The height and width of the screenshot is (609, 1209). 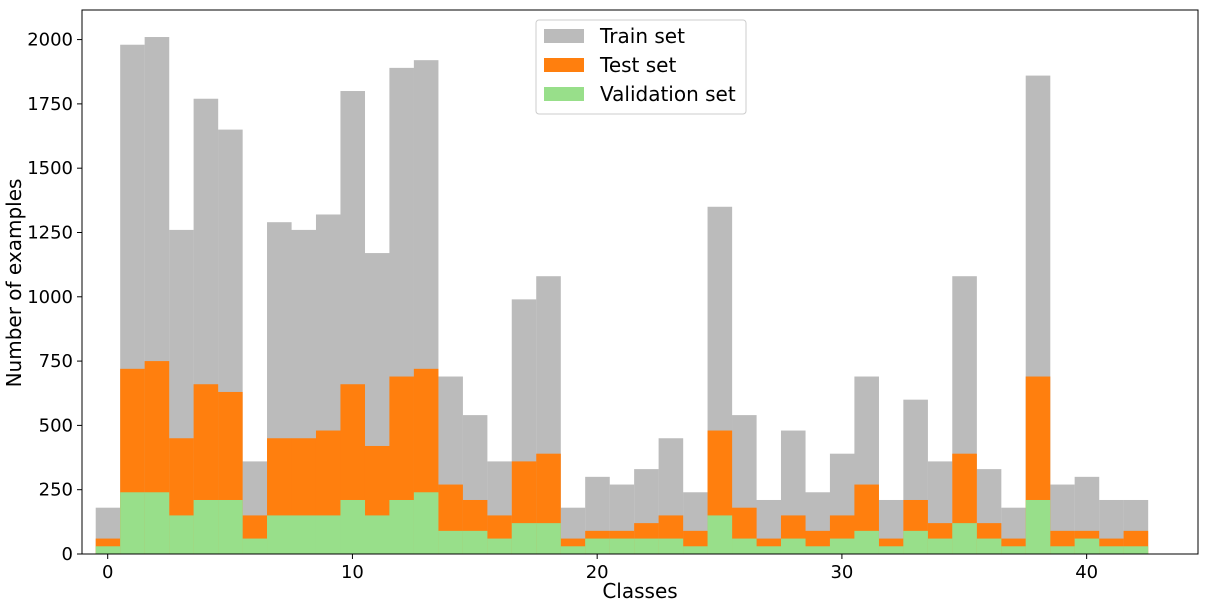 I want to click on x-tick-label-40: 40, so click(x=1086, y=572).